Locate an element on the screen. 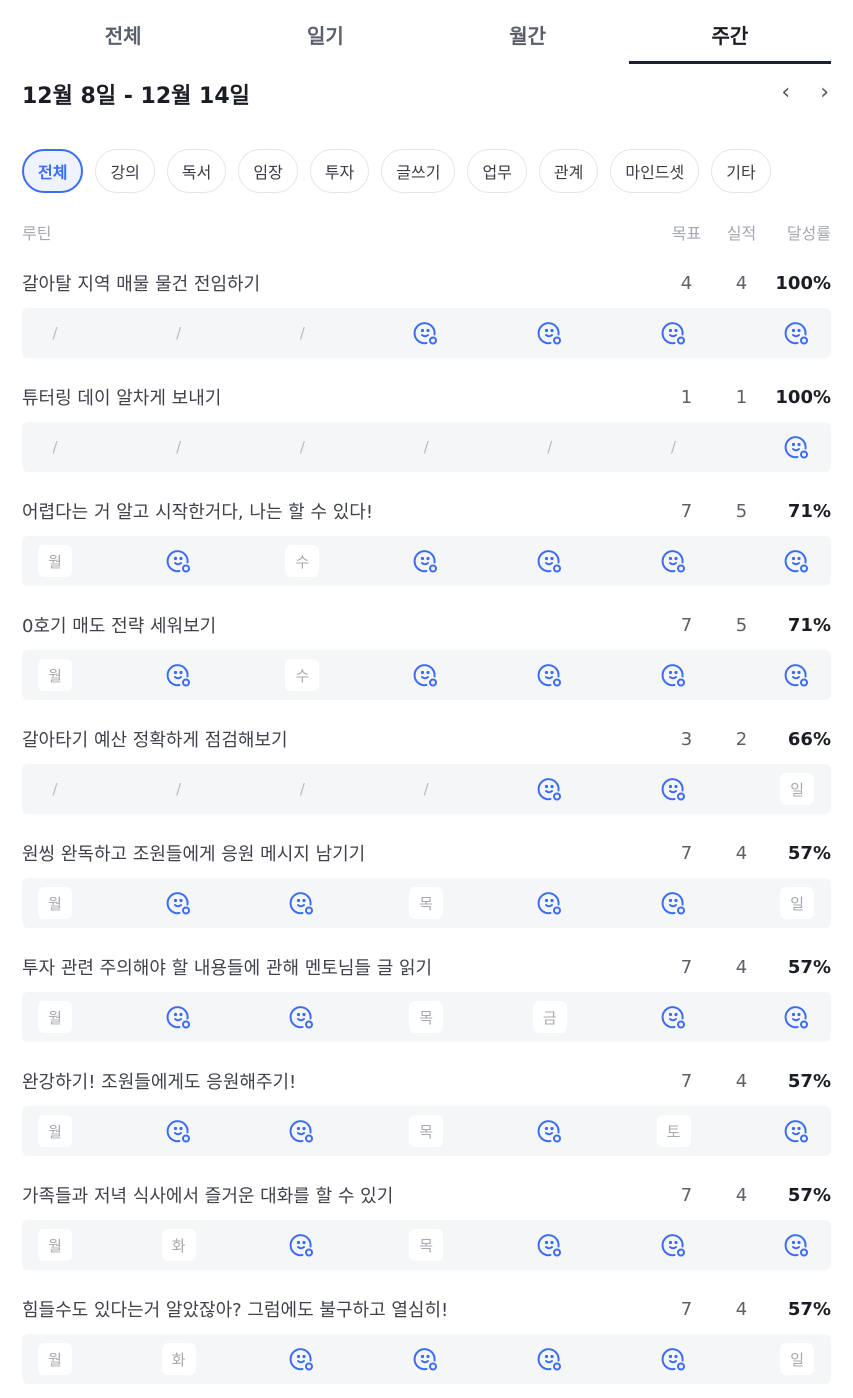  category-chip: 강의 is located at coordinates (125, 171).